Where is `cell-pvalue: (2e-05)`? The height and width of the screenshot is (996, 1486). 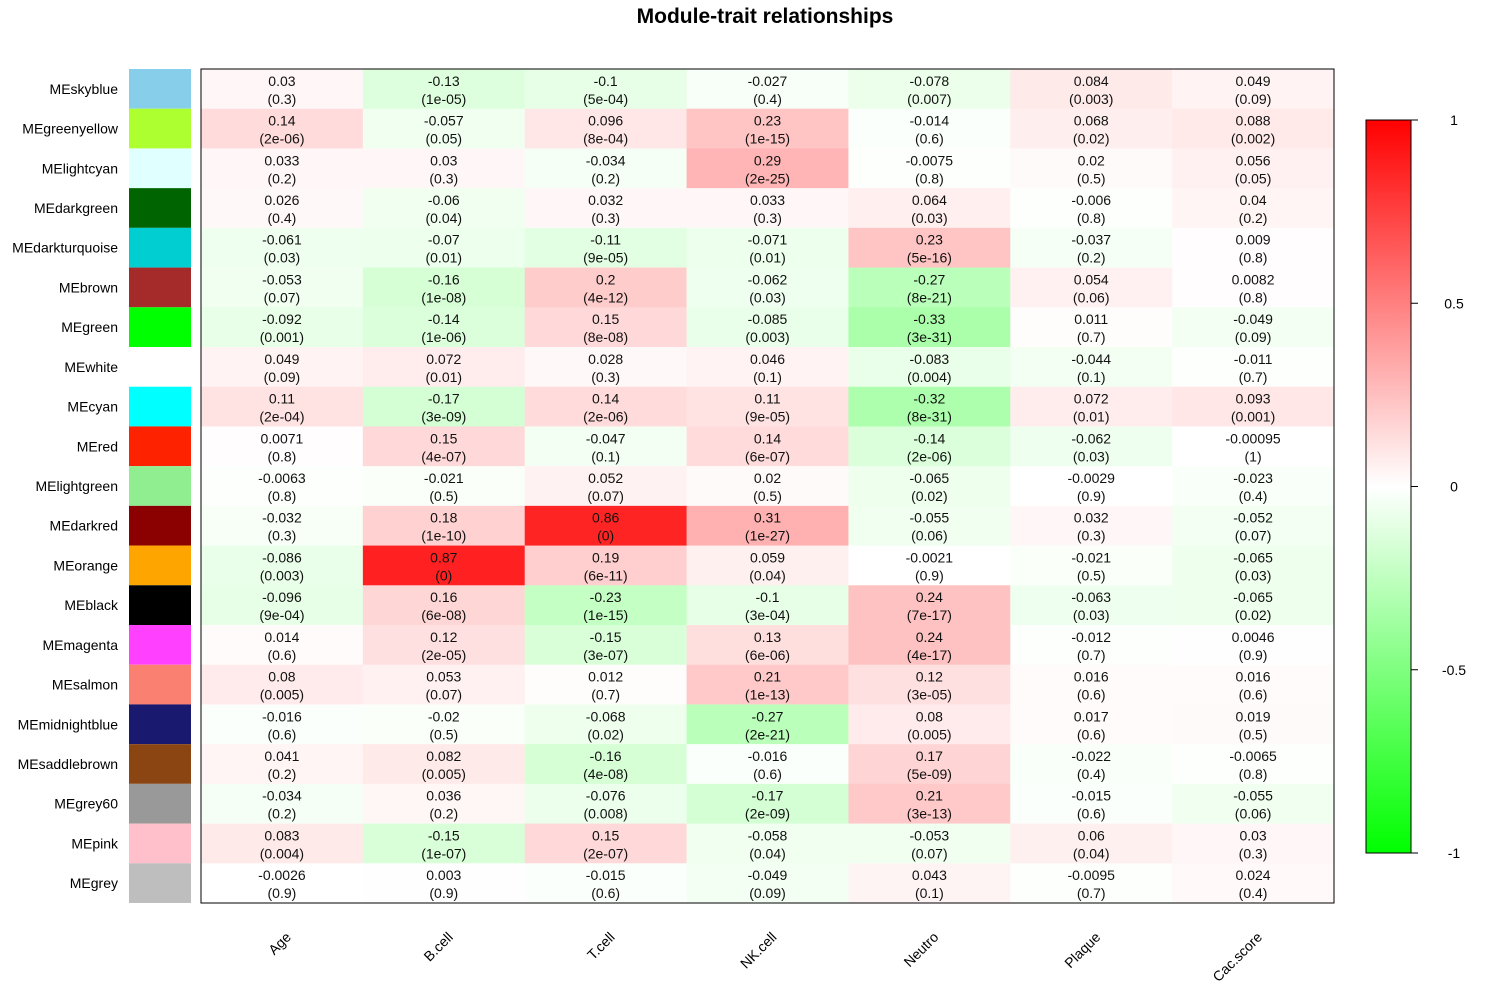
cell-pvalue: (2e-05) is located at coordinates (443, 655).